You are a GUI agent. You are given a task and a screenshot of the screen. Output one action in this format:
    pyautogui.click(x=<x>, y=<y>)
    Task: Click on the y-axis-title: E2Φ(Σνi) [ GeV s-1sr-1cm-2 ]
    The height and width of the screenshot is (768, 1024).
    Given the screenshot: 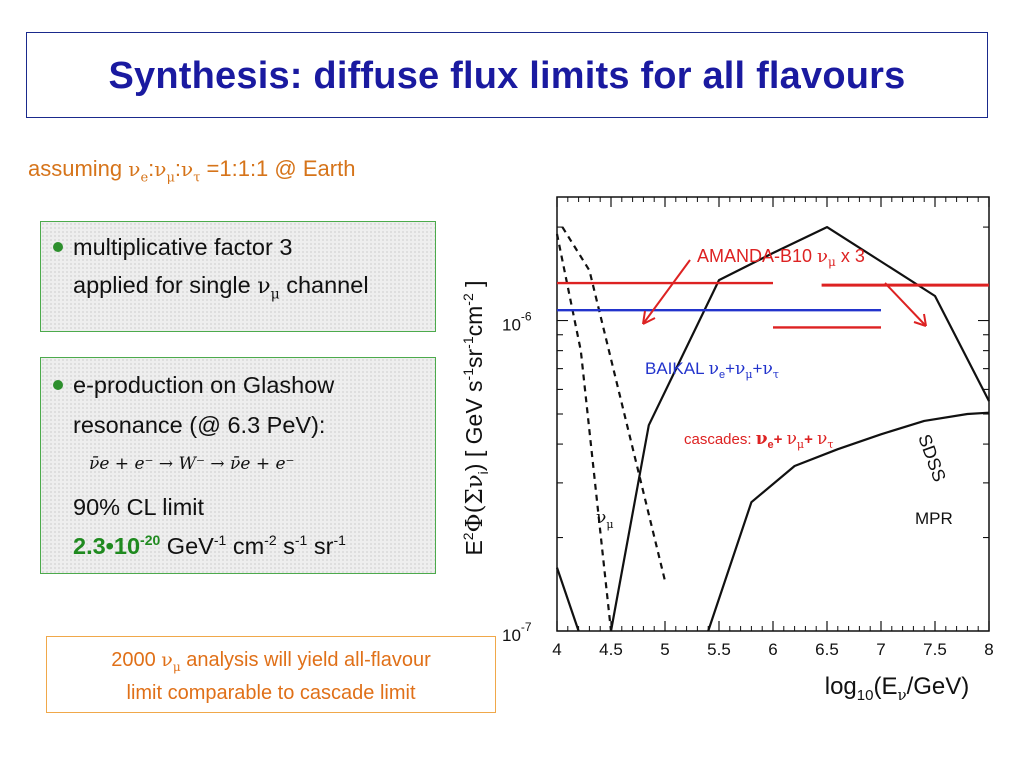 What is the action you would take?
    pyautogui.click(x=475, y=417)
    